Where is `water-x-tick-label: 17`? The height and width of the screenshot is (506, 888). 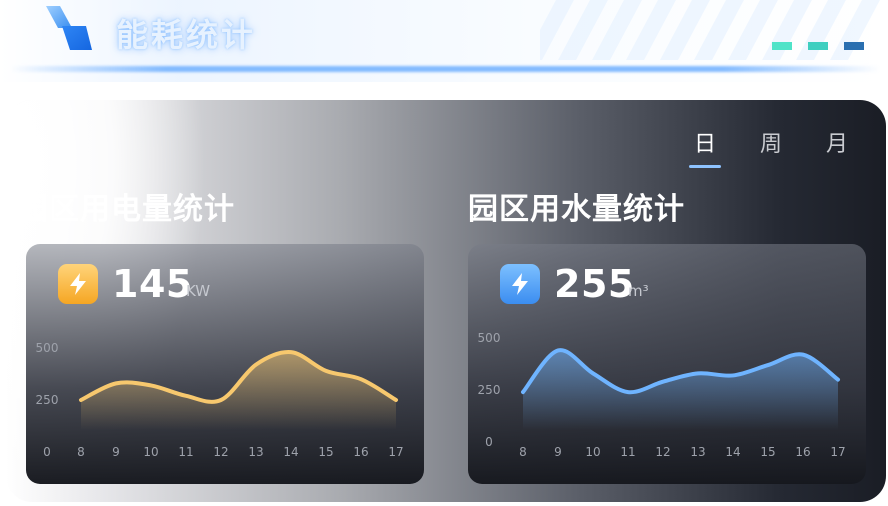 water-x-tick-label: 17 is located at coordinates (837, 452).